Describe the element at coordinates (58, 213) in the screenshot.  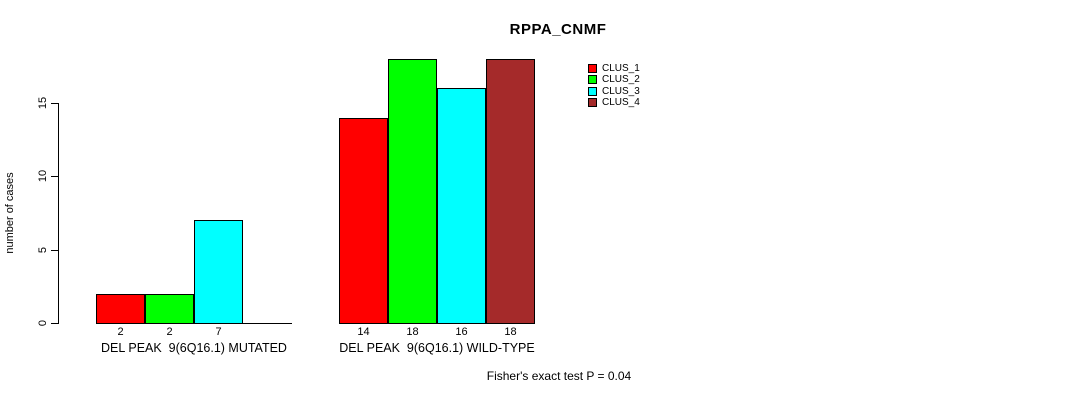
I see `y-axis-line` at that location.